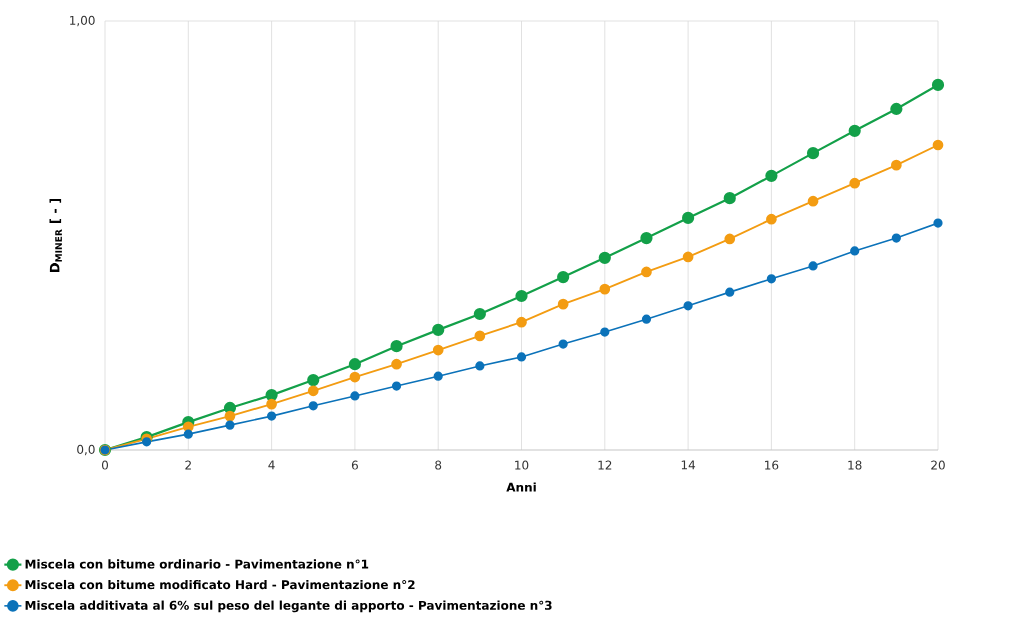 The height and width of the screenshot is (641, 1034). I want to click on x-tick-label: 10, so click(522, 465).